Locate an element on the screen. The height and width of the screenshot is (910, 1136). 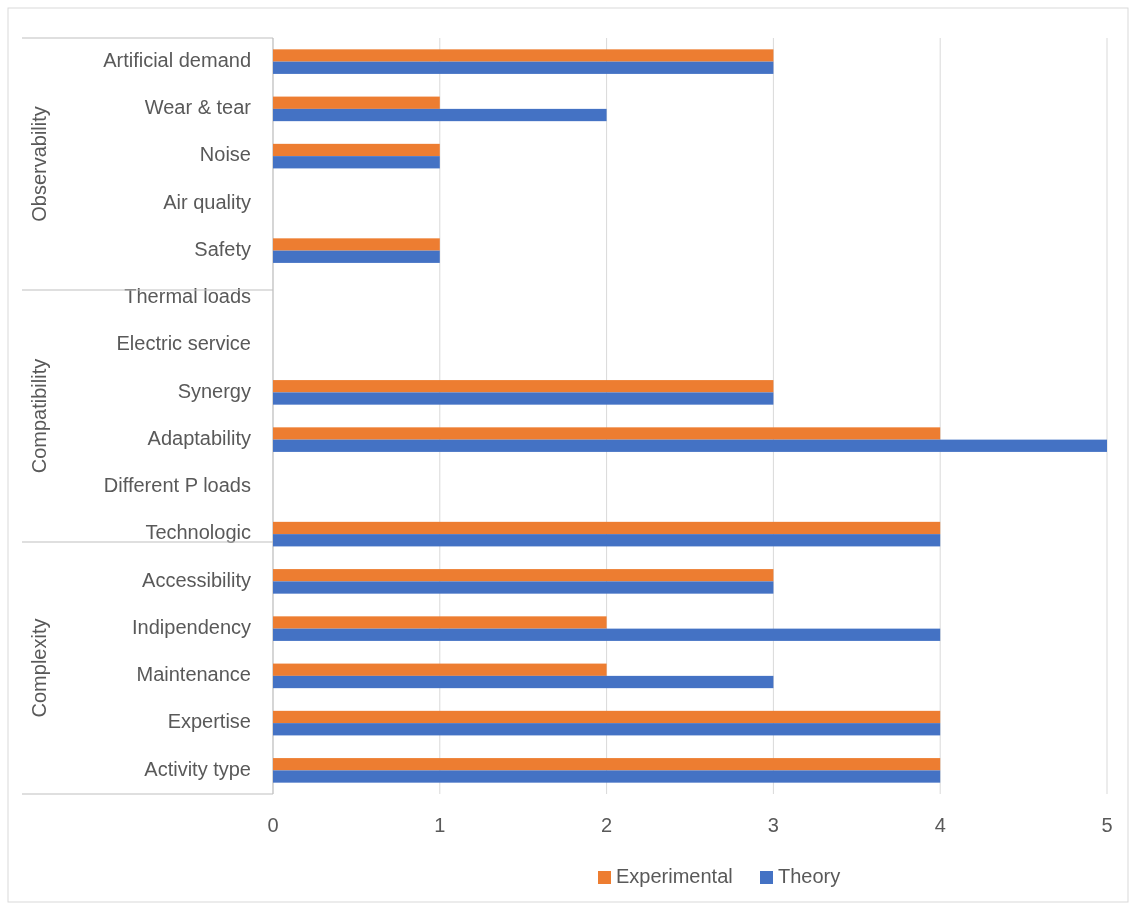
y-tick-label: Different P loads is located at coordinates (177, 485).